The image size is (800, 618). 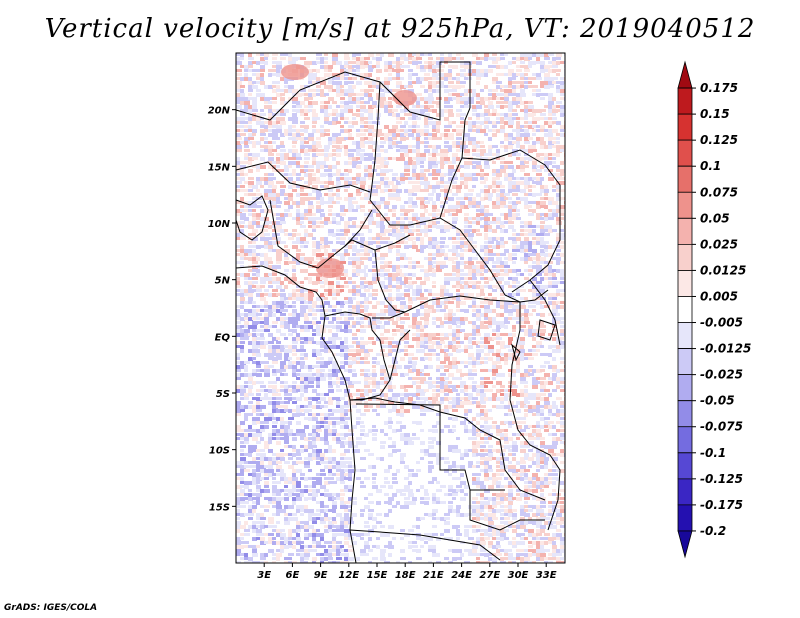 I want to click on colorbar-label: -0.075, so click(x=721, y=427).